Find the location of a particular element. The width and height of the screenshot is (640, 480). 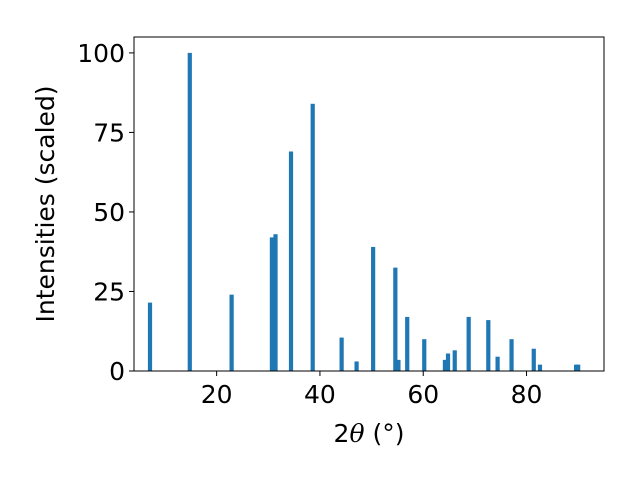

x-tick-label: 60 is located at coordinates (423, 394).